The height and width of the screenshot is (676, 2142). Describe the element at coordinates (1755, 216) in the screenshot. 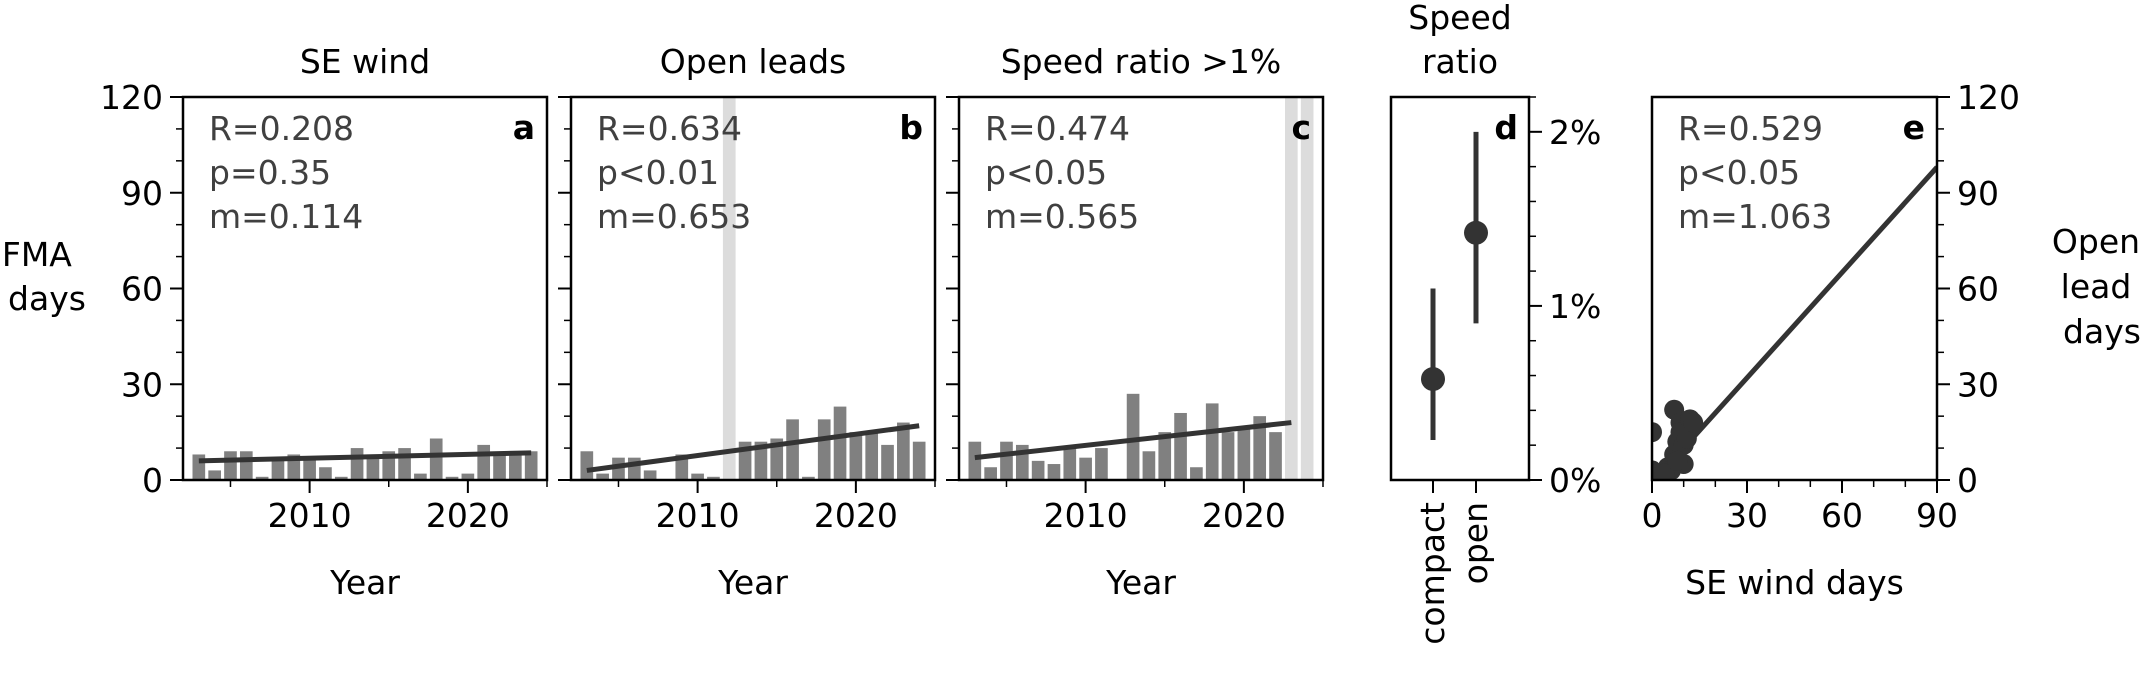

I see `panel-e-stat-3: m=1.063` at that location.